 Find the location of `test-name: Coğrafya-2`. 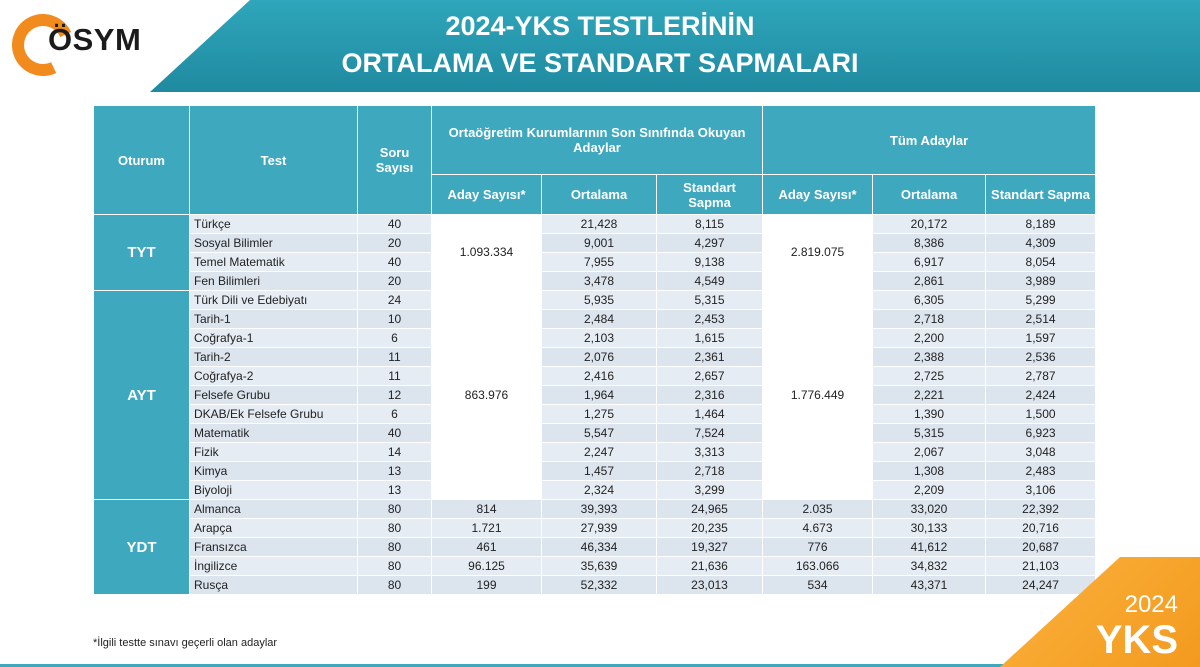

test-name: Coğrafya-2 is located at coordinates (273, 376).